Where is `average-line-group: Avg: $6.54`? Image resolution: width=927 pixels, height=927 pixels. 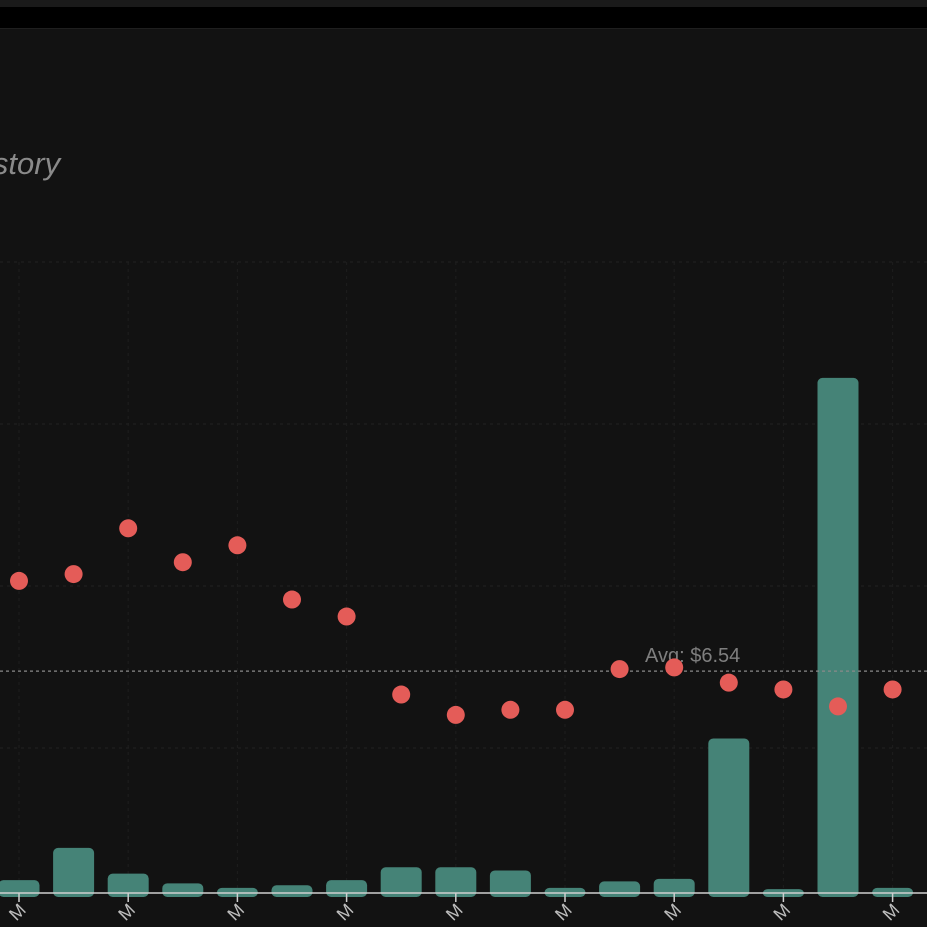
average-line-group: Avg: $6.54 is located at coordinates (463, 658).